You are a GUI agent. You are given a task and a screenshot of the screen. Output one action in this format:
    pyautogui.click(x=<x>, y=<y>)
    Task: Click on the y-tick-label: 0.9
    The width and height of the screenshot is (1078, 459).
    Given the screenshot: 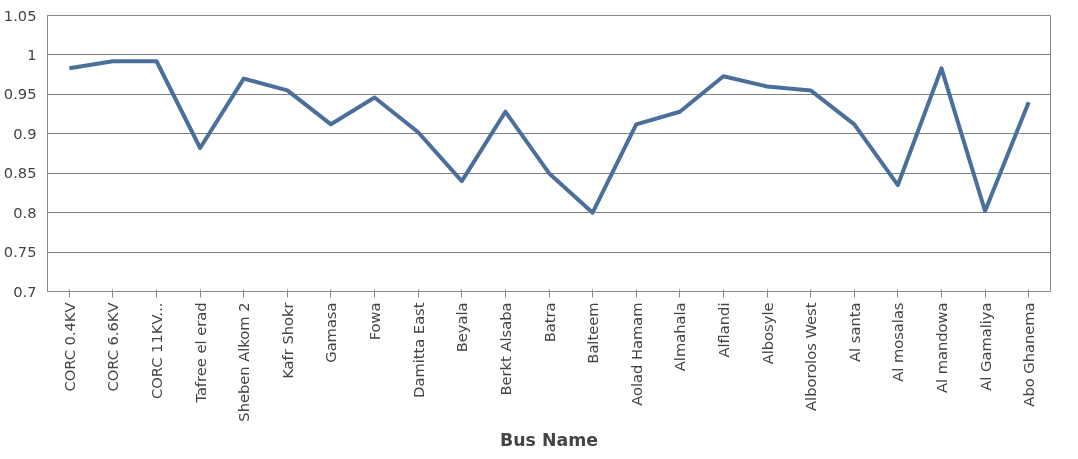 What is the action you would take?
    pyautogui.click(x=25, y=133)
    